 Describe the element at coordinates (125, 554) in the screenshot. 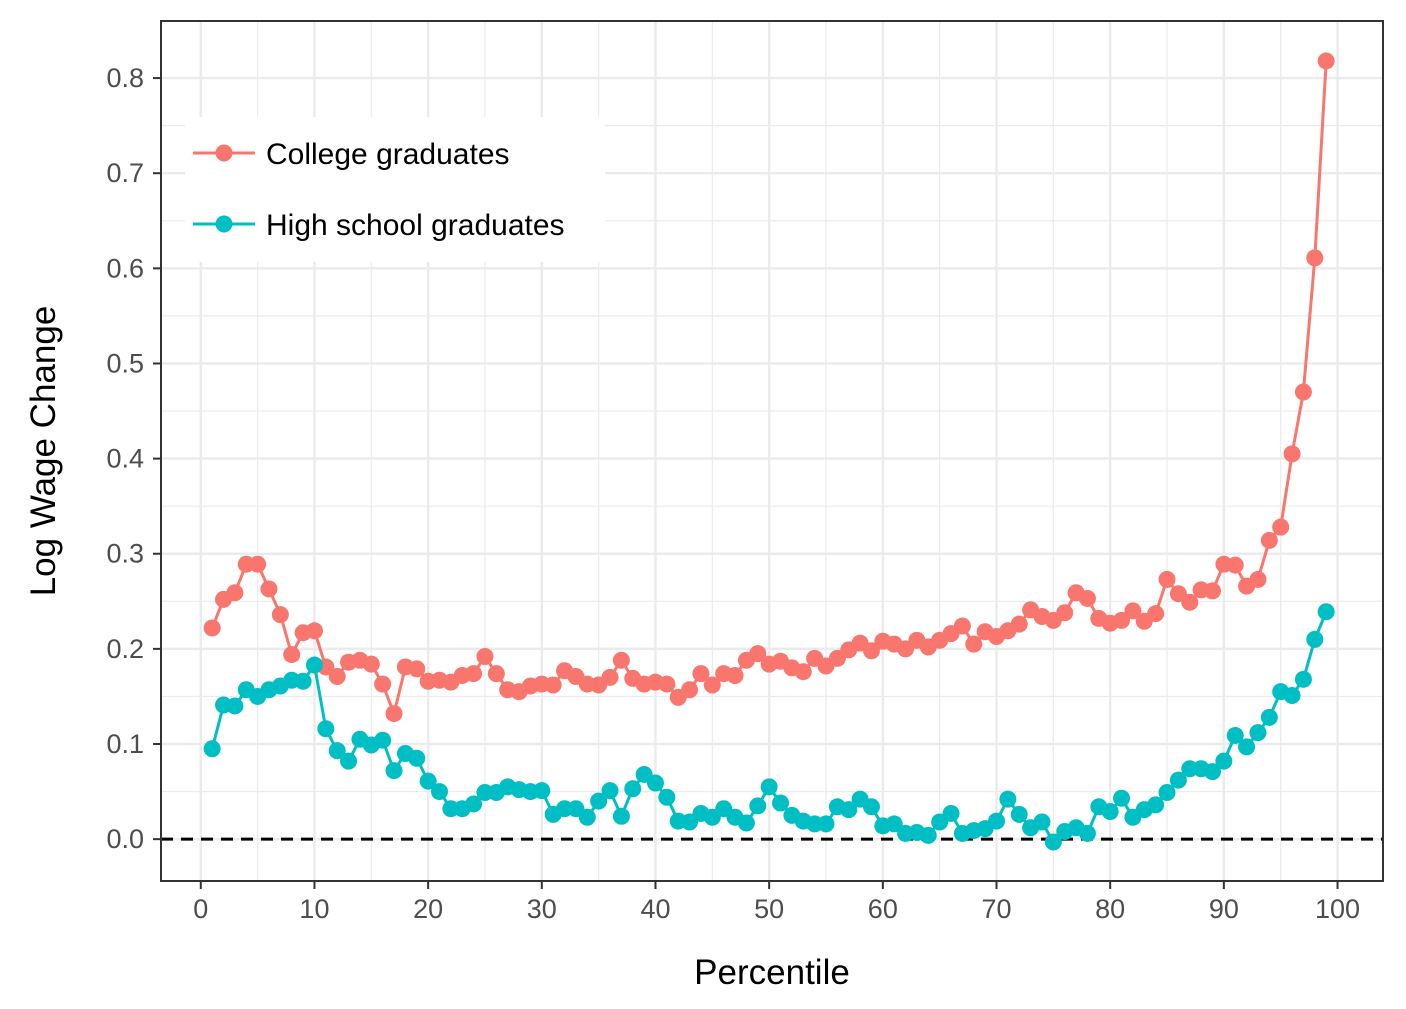

I see `y-tick-label: 0.3` at that location.